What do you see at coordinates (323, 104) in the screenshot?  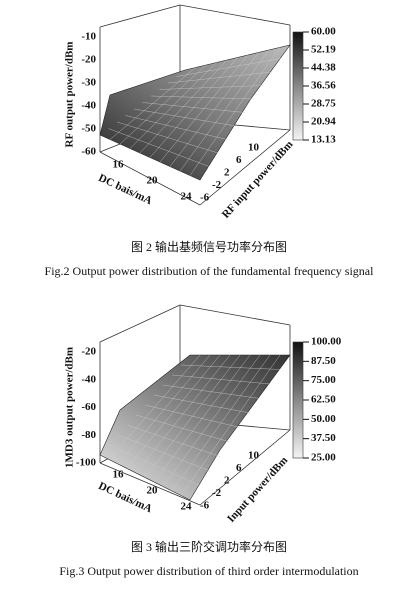 I see `colorbar-tick-label: 28.75` at bounding box center [323, 104].